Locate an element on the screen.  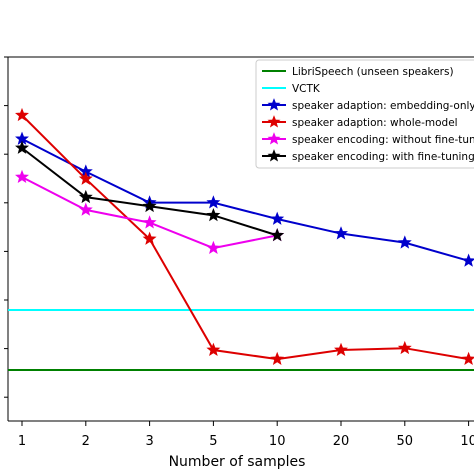
legend-entry: speaker encoding: with fine-tuning is located at coordinates (383, 157).